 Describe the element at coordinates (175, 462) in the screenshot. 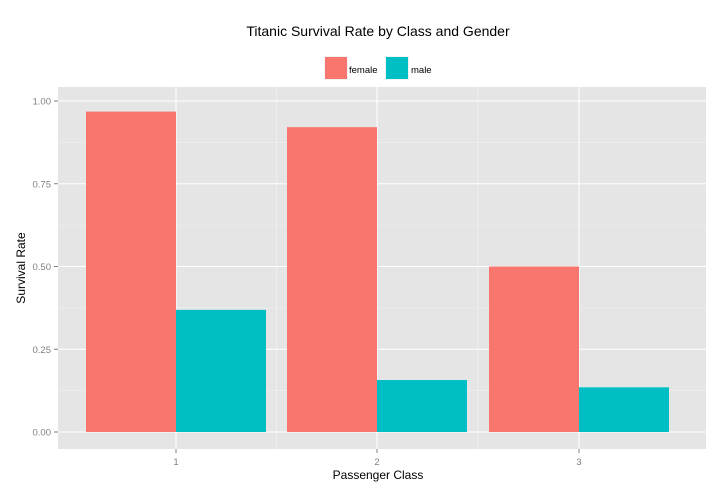

I see `x-tick-label: 1` at that location.